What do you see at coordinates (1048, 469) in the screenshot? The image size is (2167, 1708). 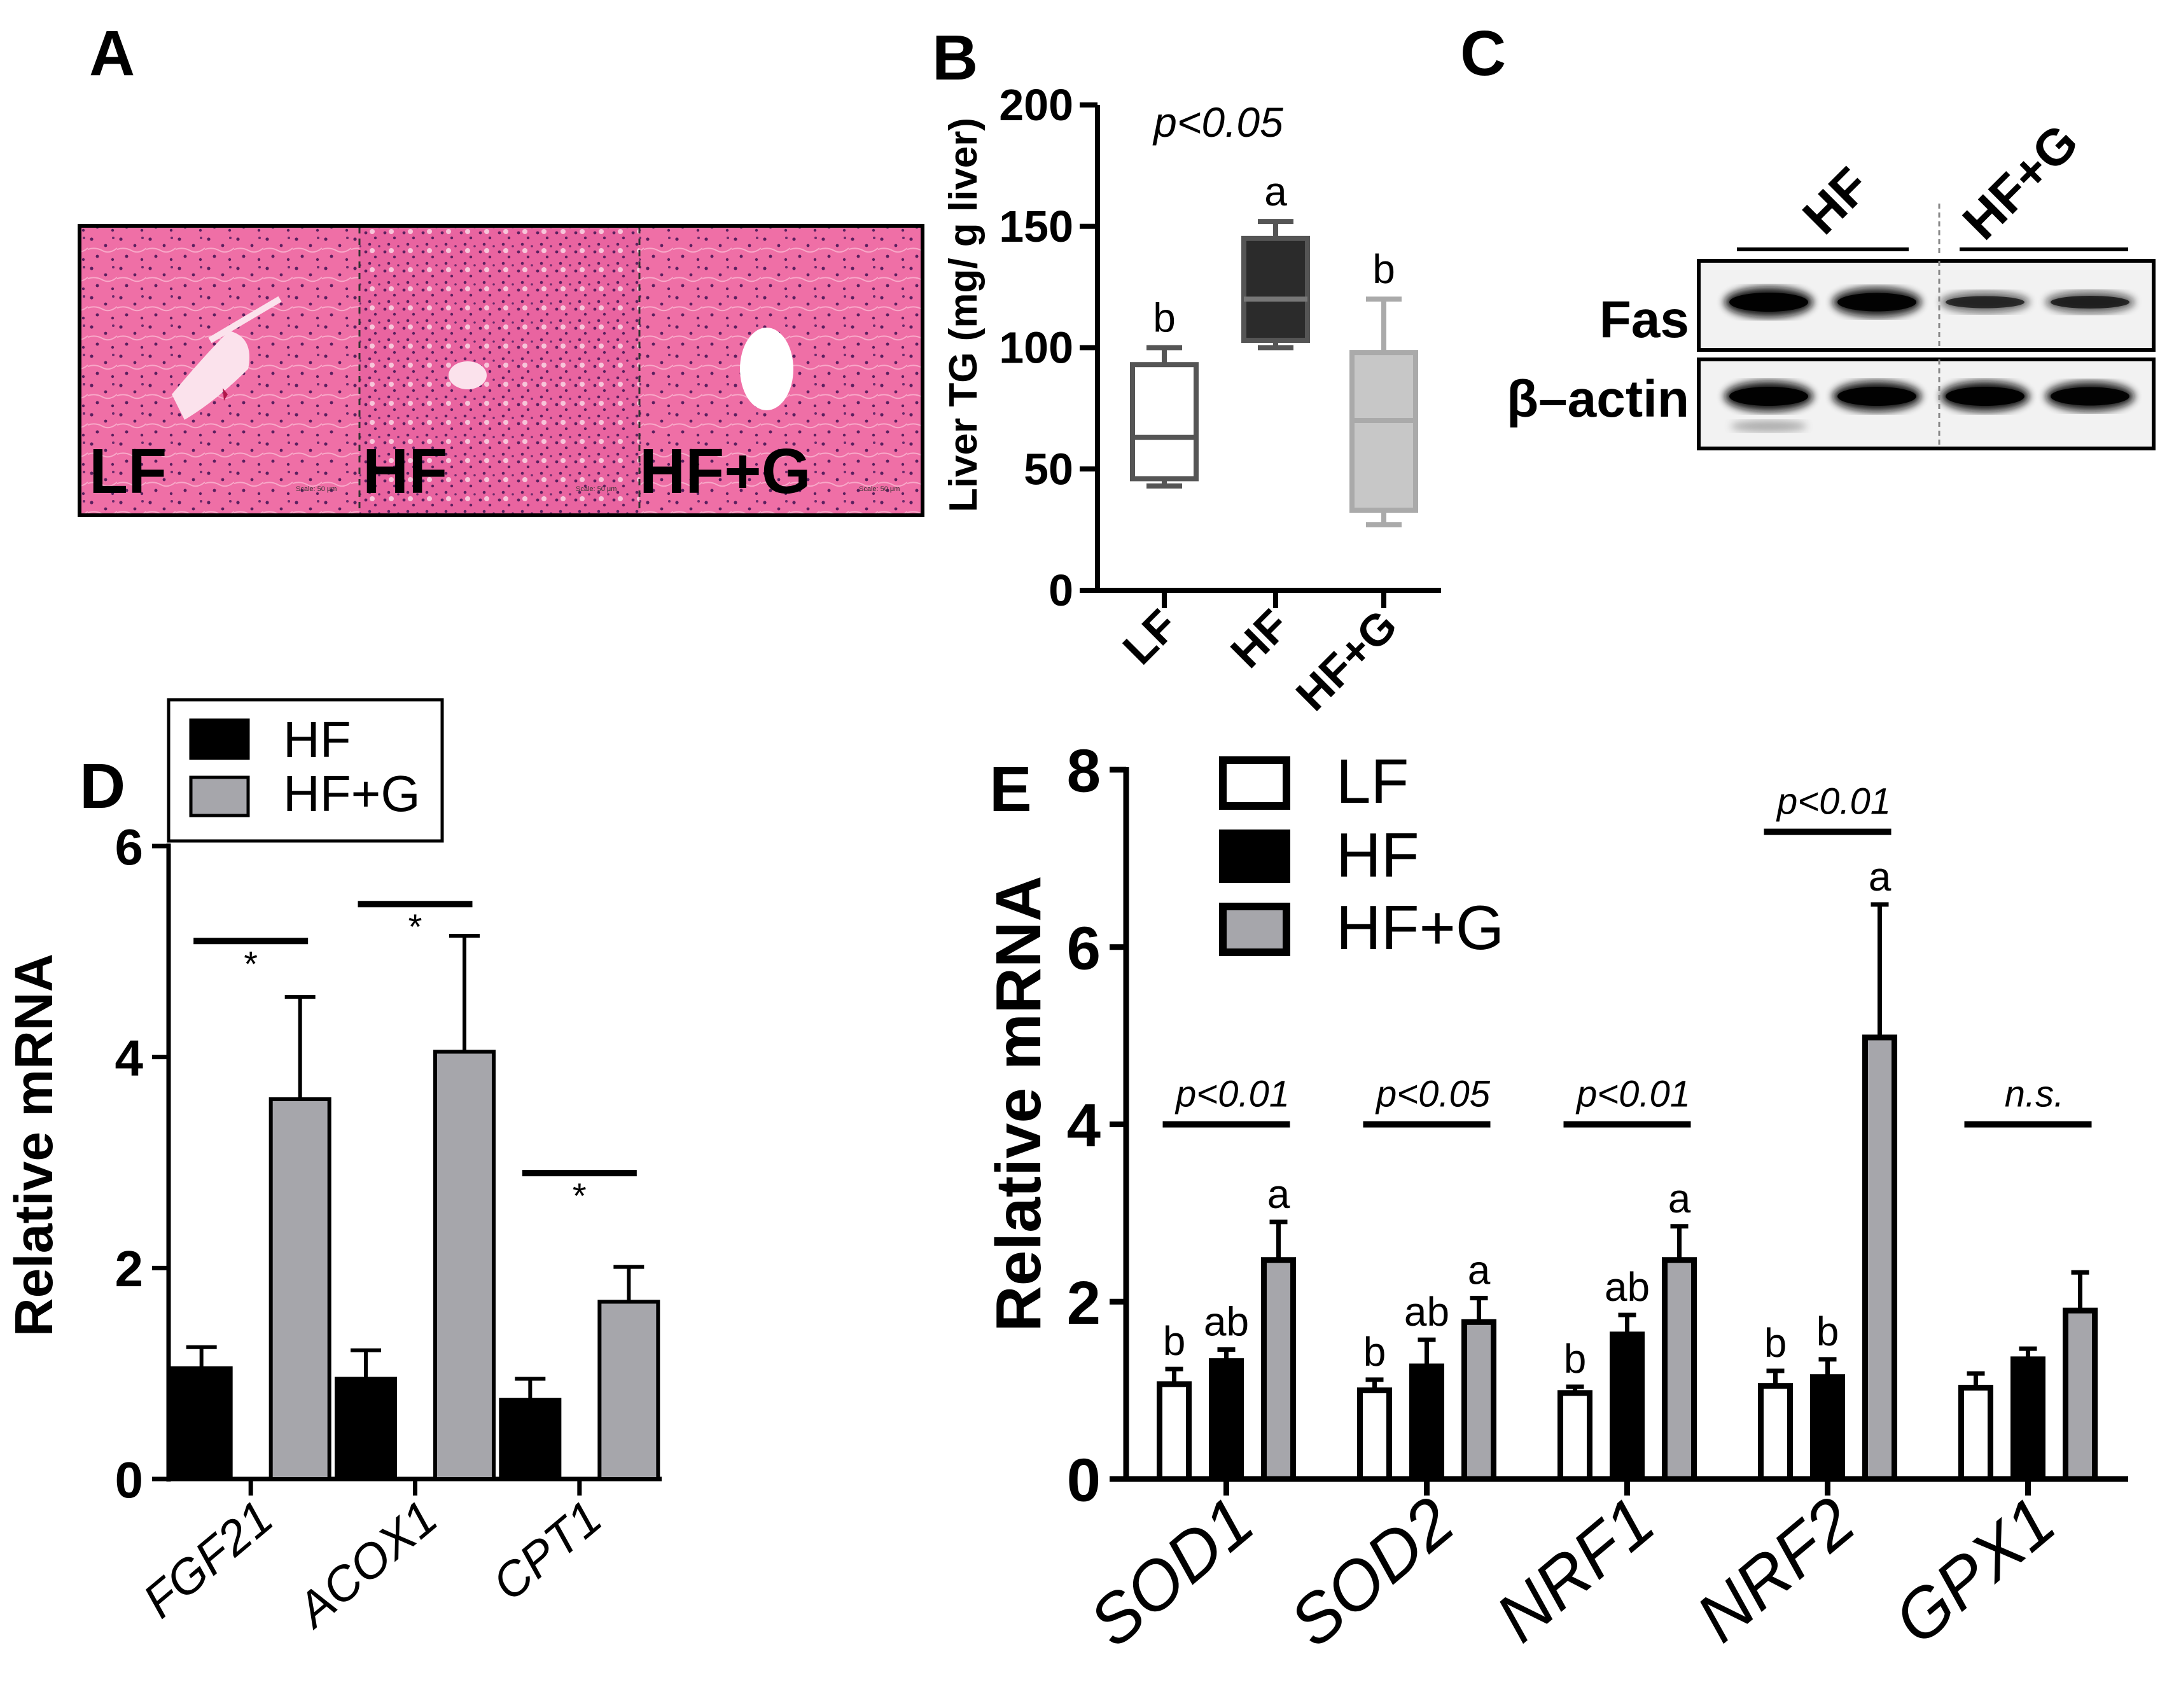 I see `b-y-tick-label: 50` at bounding box center [1048, 469].